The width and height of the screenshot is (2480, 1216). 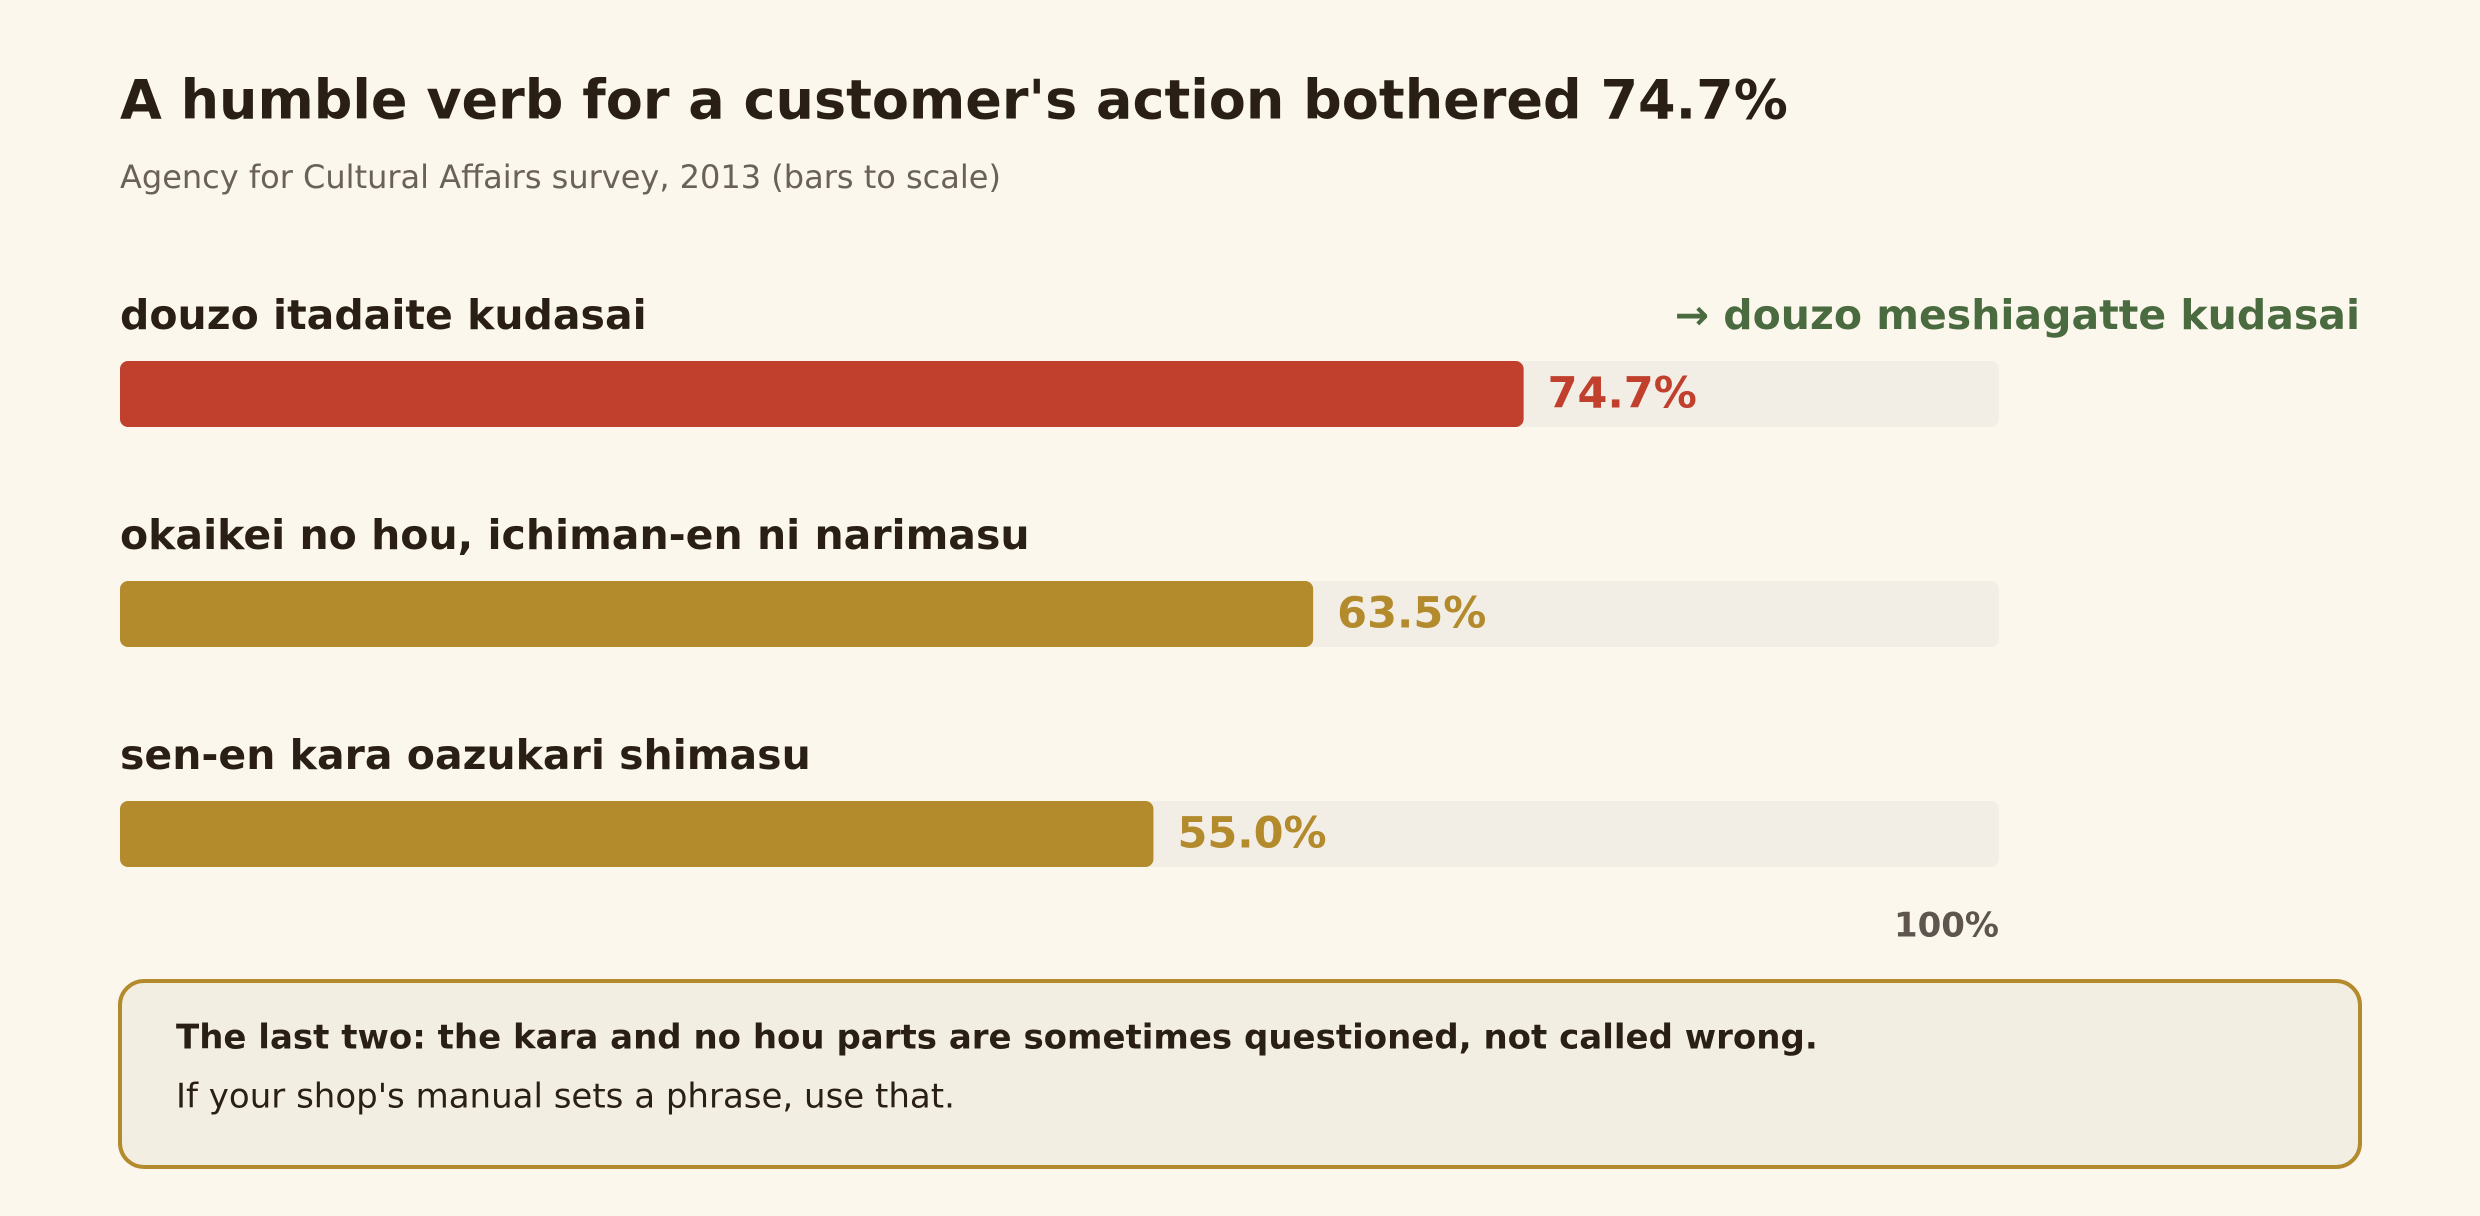 I want to click on x-tick-label: 100%, so click(x=1946, y=926).